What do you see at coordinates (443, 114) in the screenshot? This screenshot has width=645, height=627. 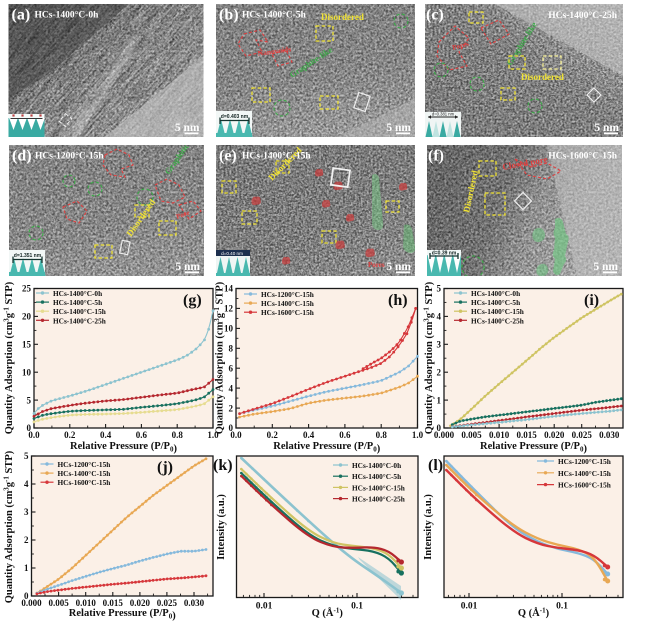 I see `svg-text: d=0.381 nm` at bounding box center [443, 114].